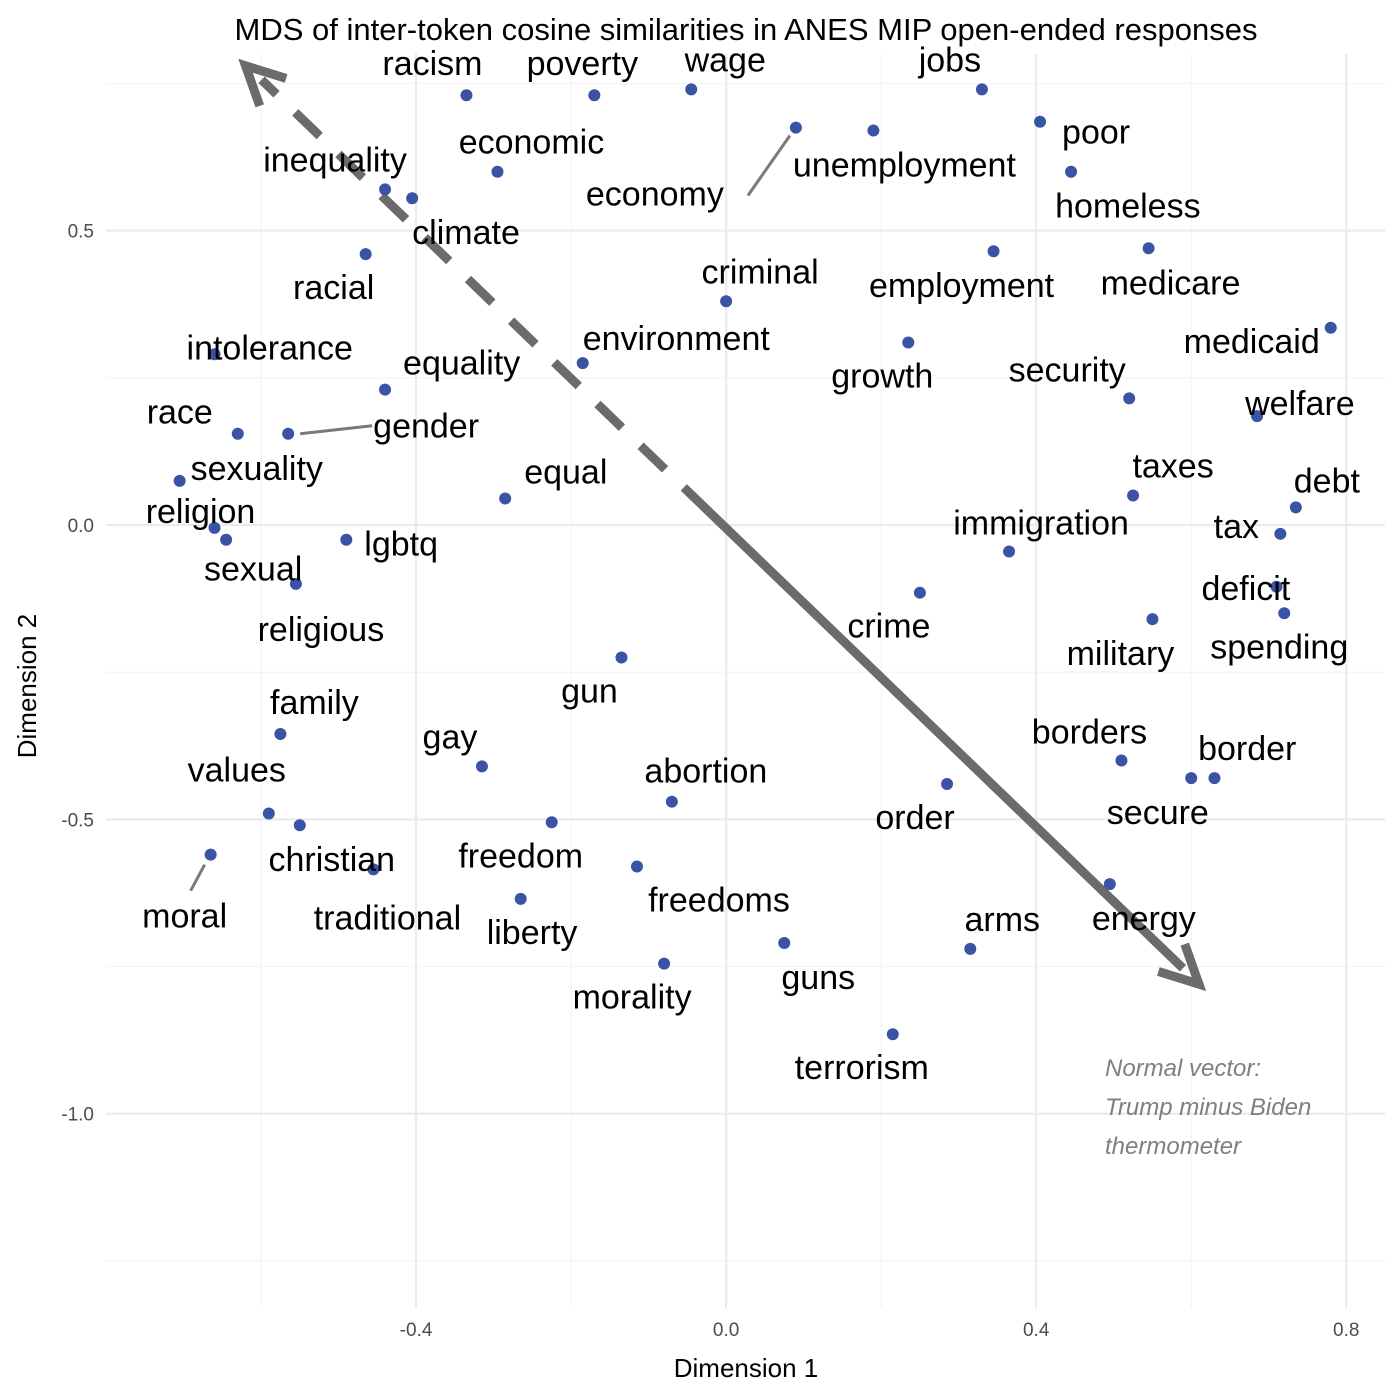 This screenshot has height=1400, width=1400. I want to click on point-equal, so click(505, 498).